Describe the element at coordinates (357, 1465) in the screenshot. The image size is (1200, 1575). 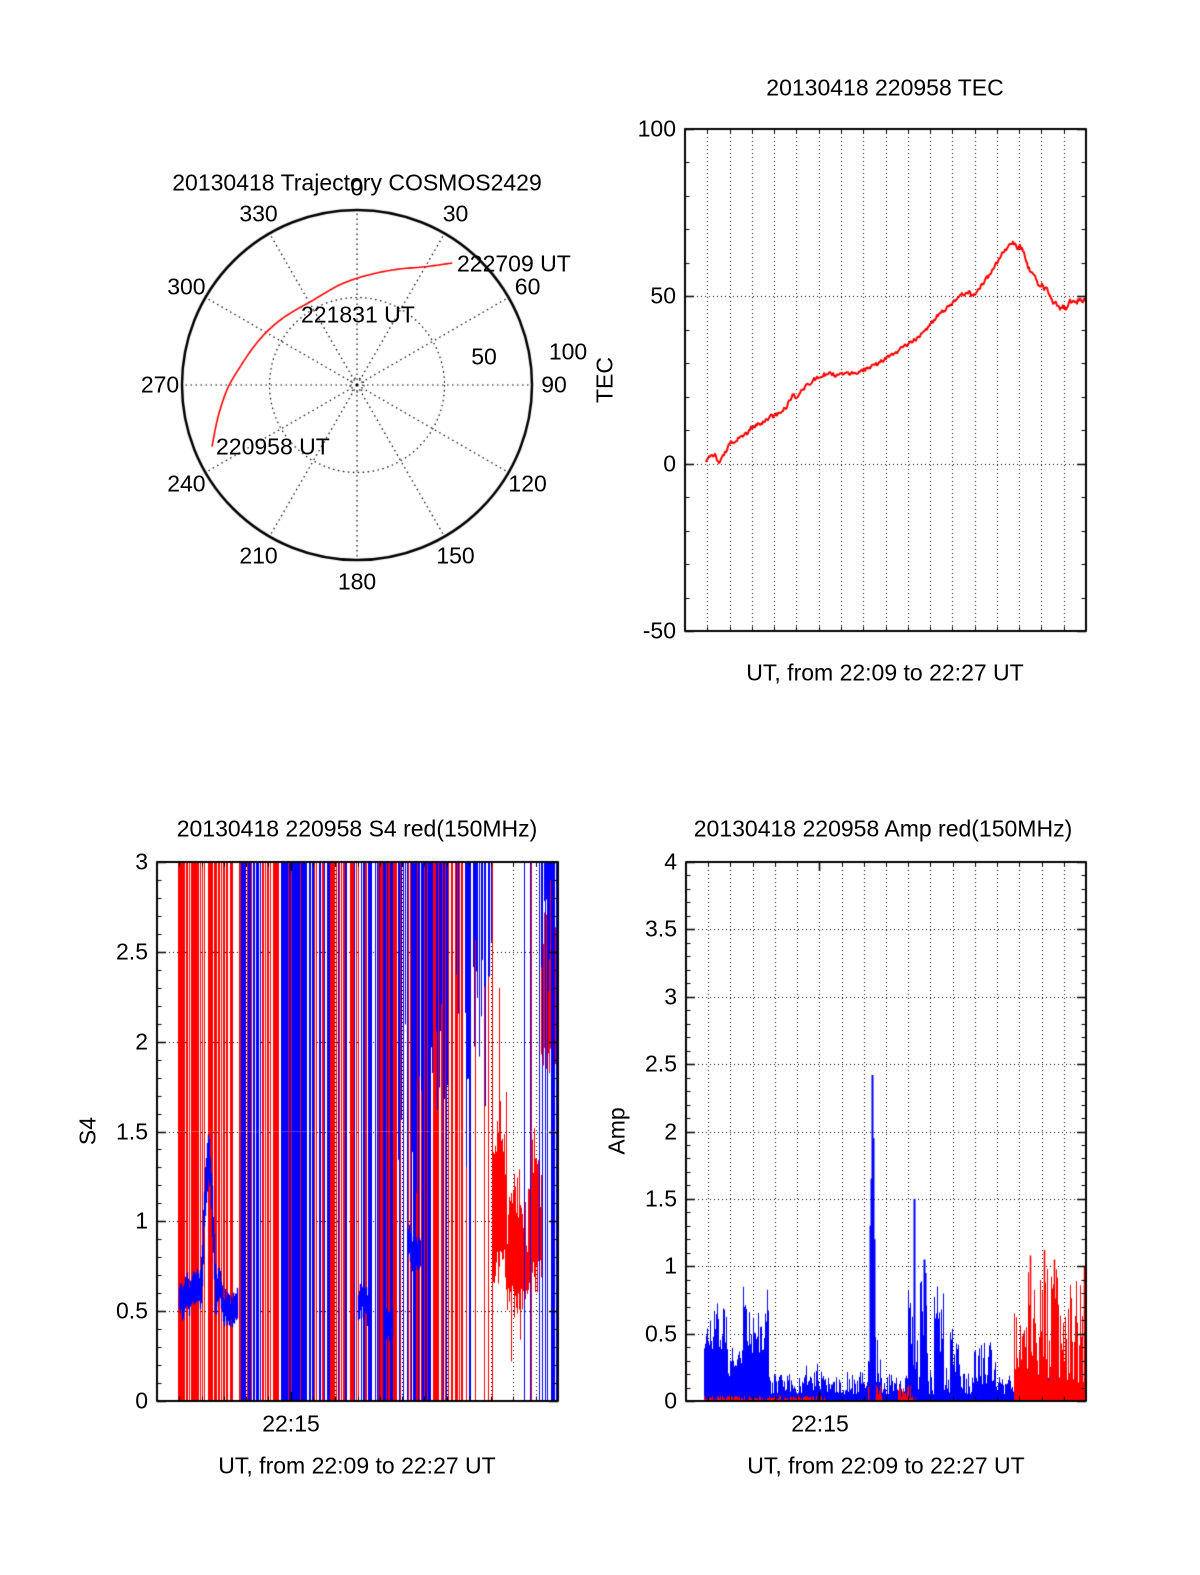
I see `s4-xlabel: UT, from 22:09 to 22:27 UT` at that location.